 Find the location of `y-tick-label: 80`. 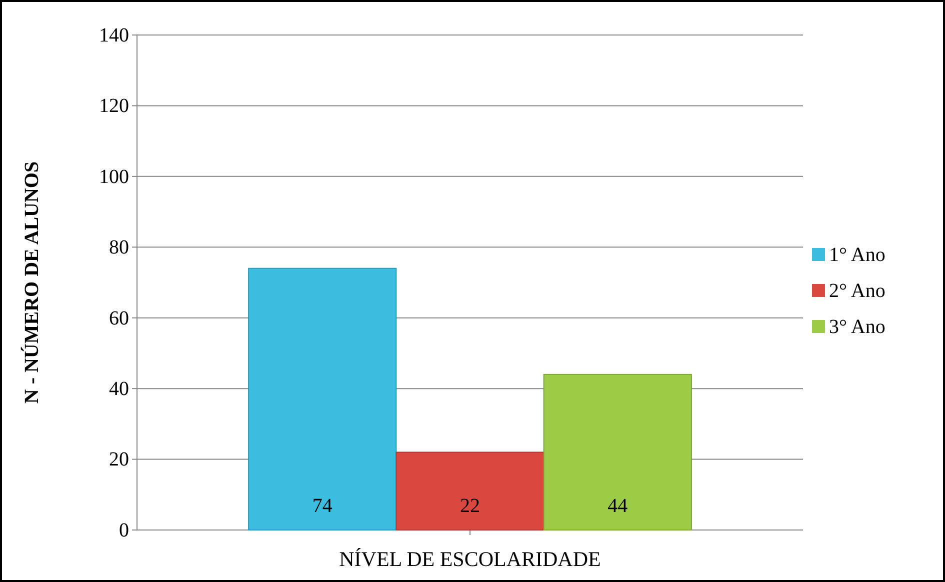

y-tick-label: 80 is located at coordinates (119, 247).